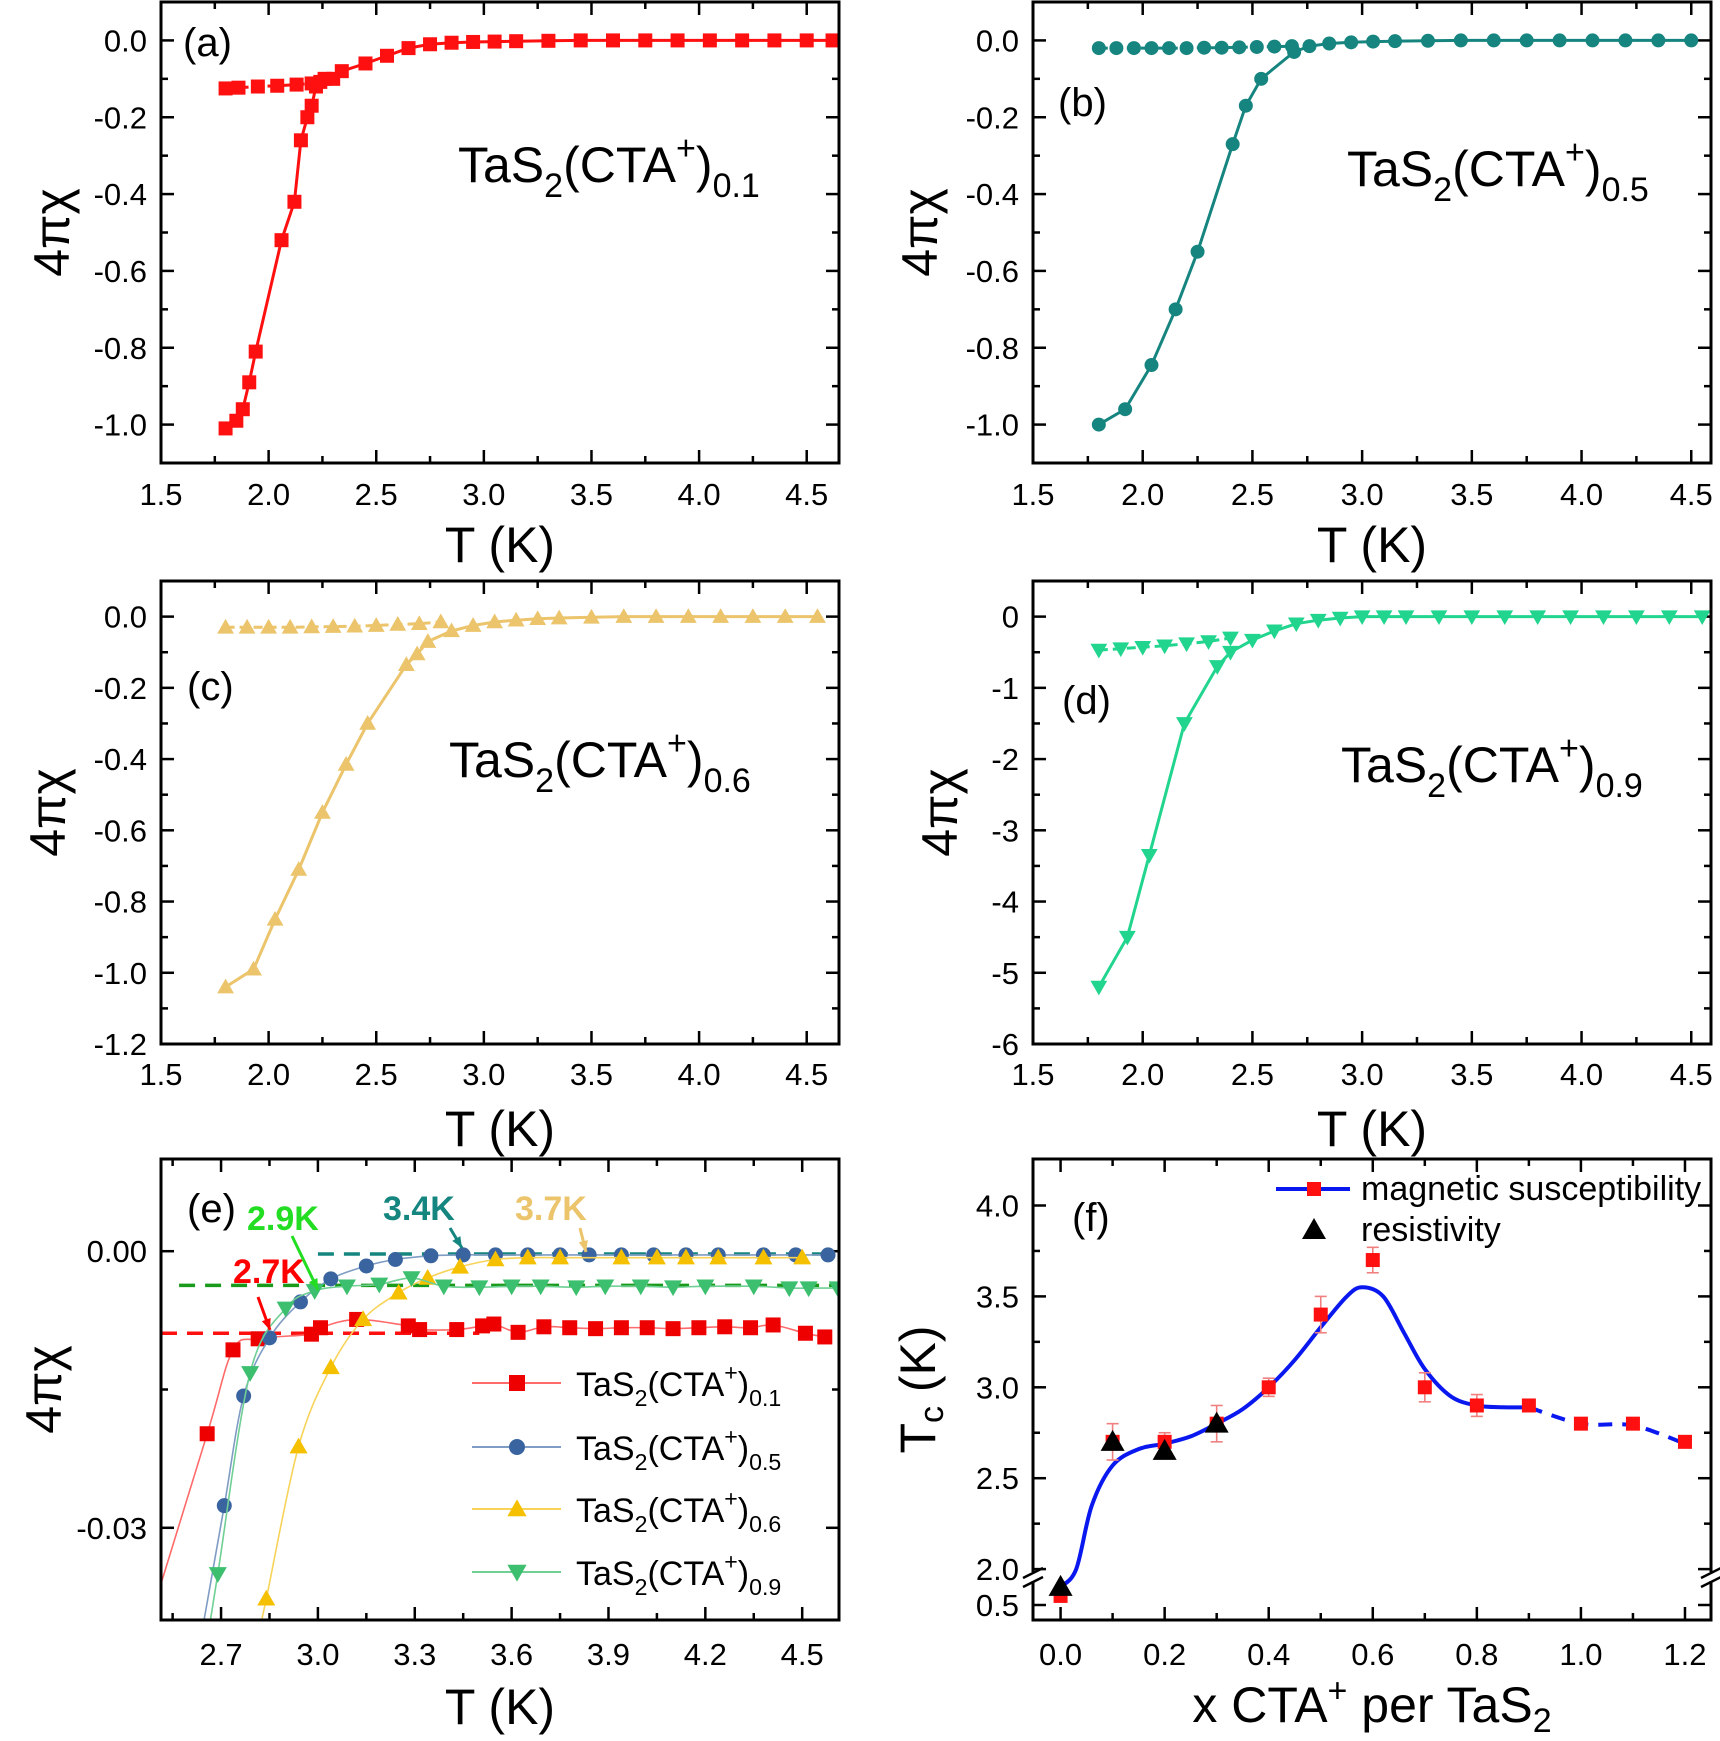 The width and height of the screenshot is (1720, 1741). What do you see at coordinates (699, 1074) in the screenshot?
I see `x-tick-label: 4.0` at bounding box center [699, 1074].